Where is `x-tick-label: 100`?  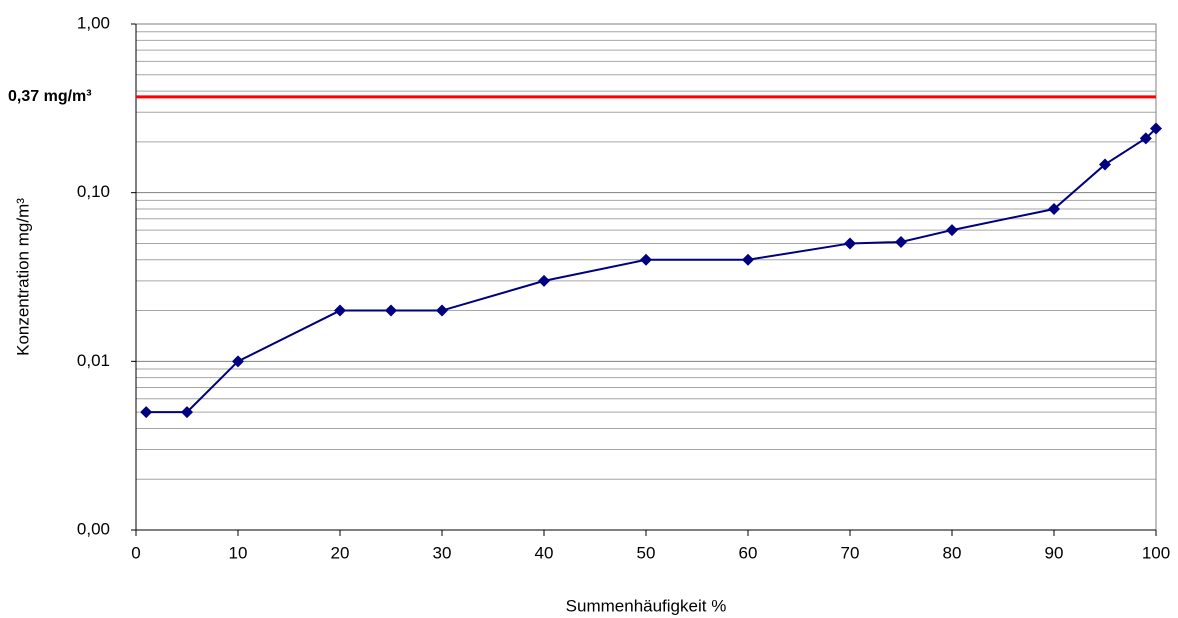 x-tick-label: 100 is located at coordinates (1156, 552).